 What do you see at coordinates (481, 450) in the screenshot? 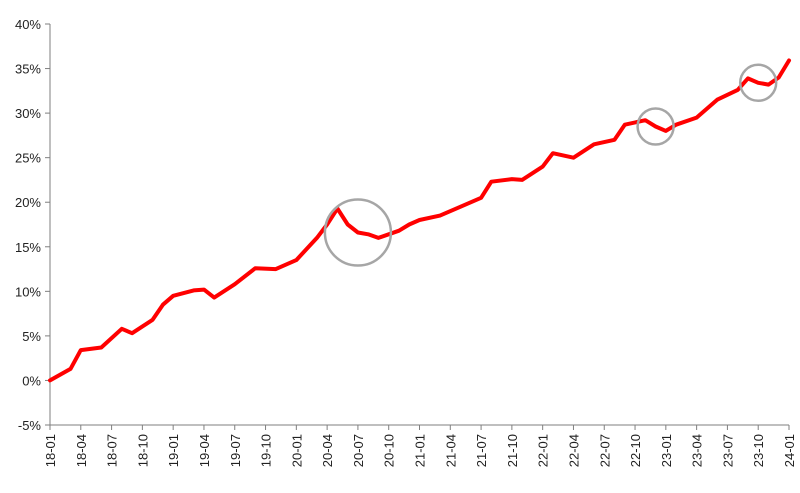
I see `x-tick-label: 21-07` at bounding box center [481, 450].